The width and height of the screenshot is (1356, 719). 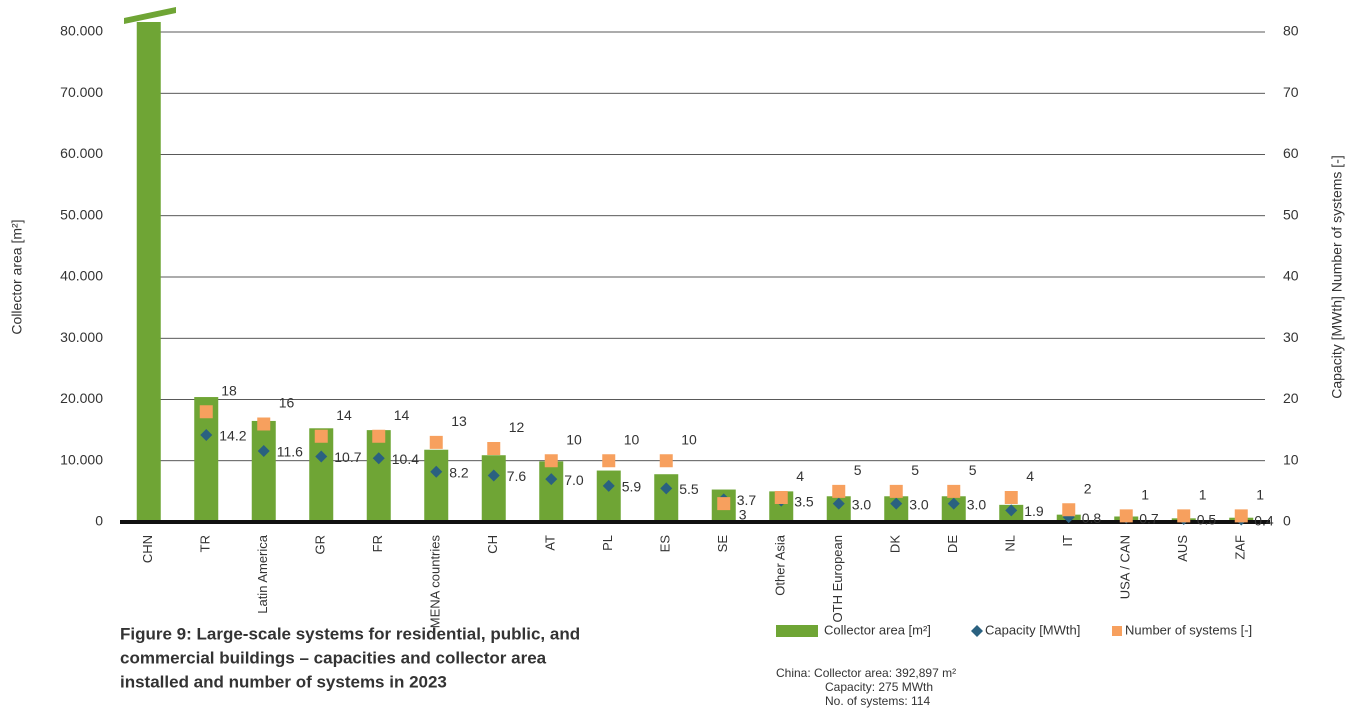 What do you see at coordinates (150, 15) in the screenshot?
I see `axis-break` at bounding box center [150, 15].